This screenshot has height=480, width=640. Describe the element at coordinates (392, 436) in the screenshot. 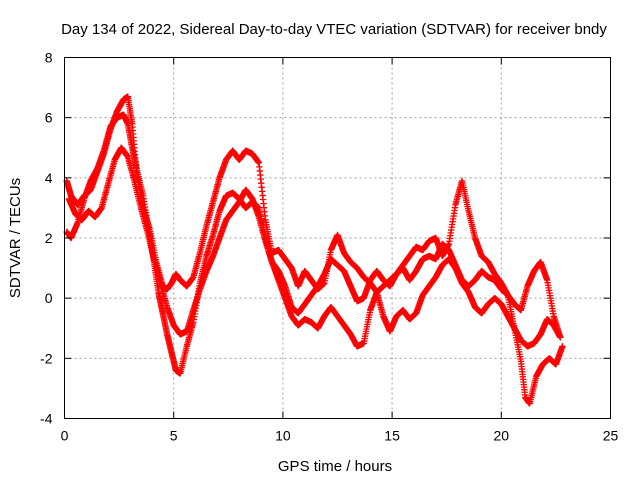

I see `x-tick-label: 15` at that location.